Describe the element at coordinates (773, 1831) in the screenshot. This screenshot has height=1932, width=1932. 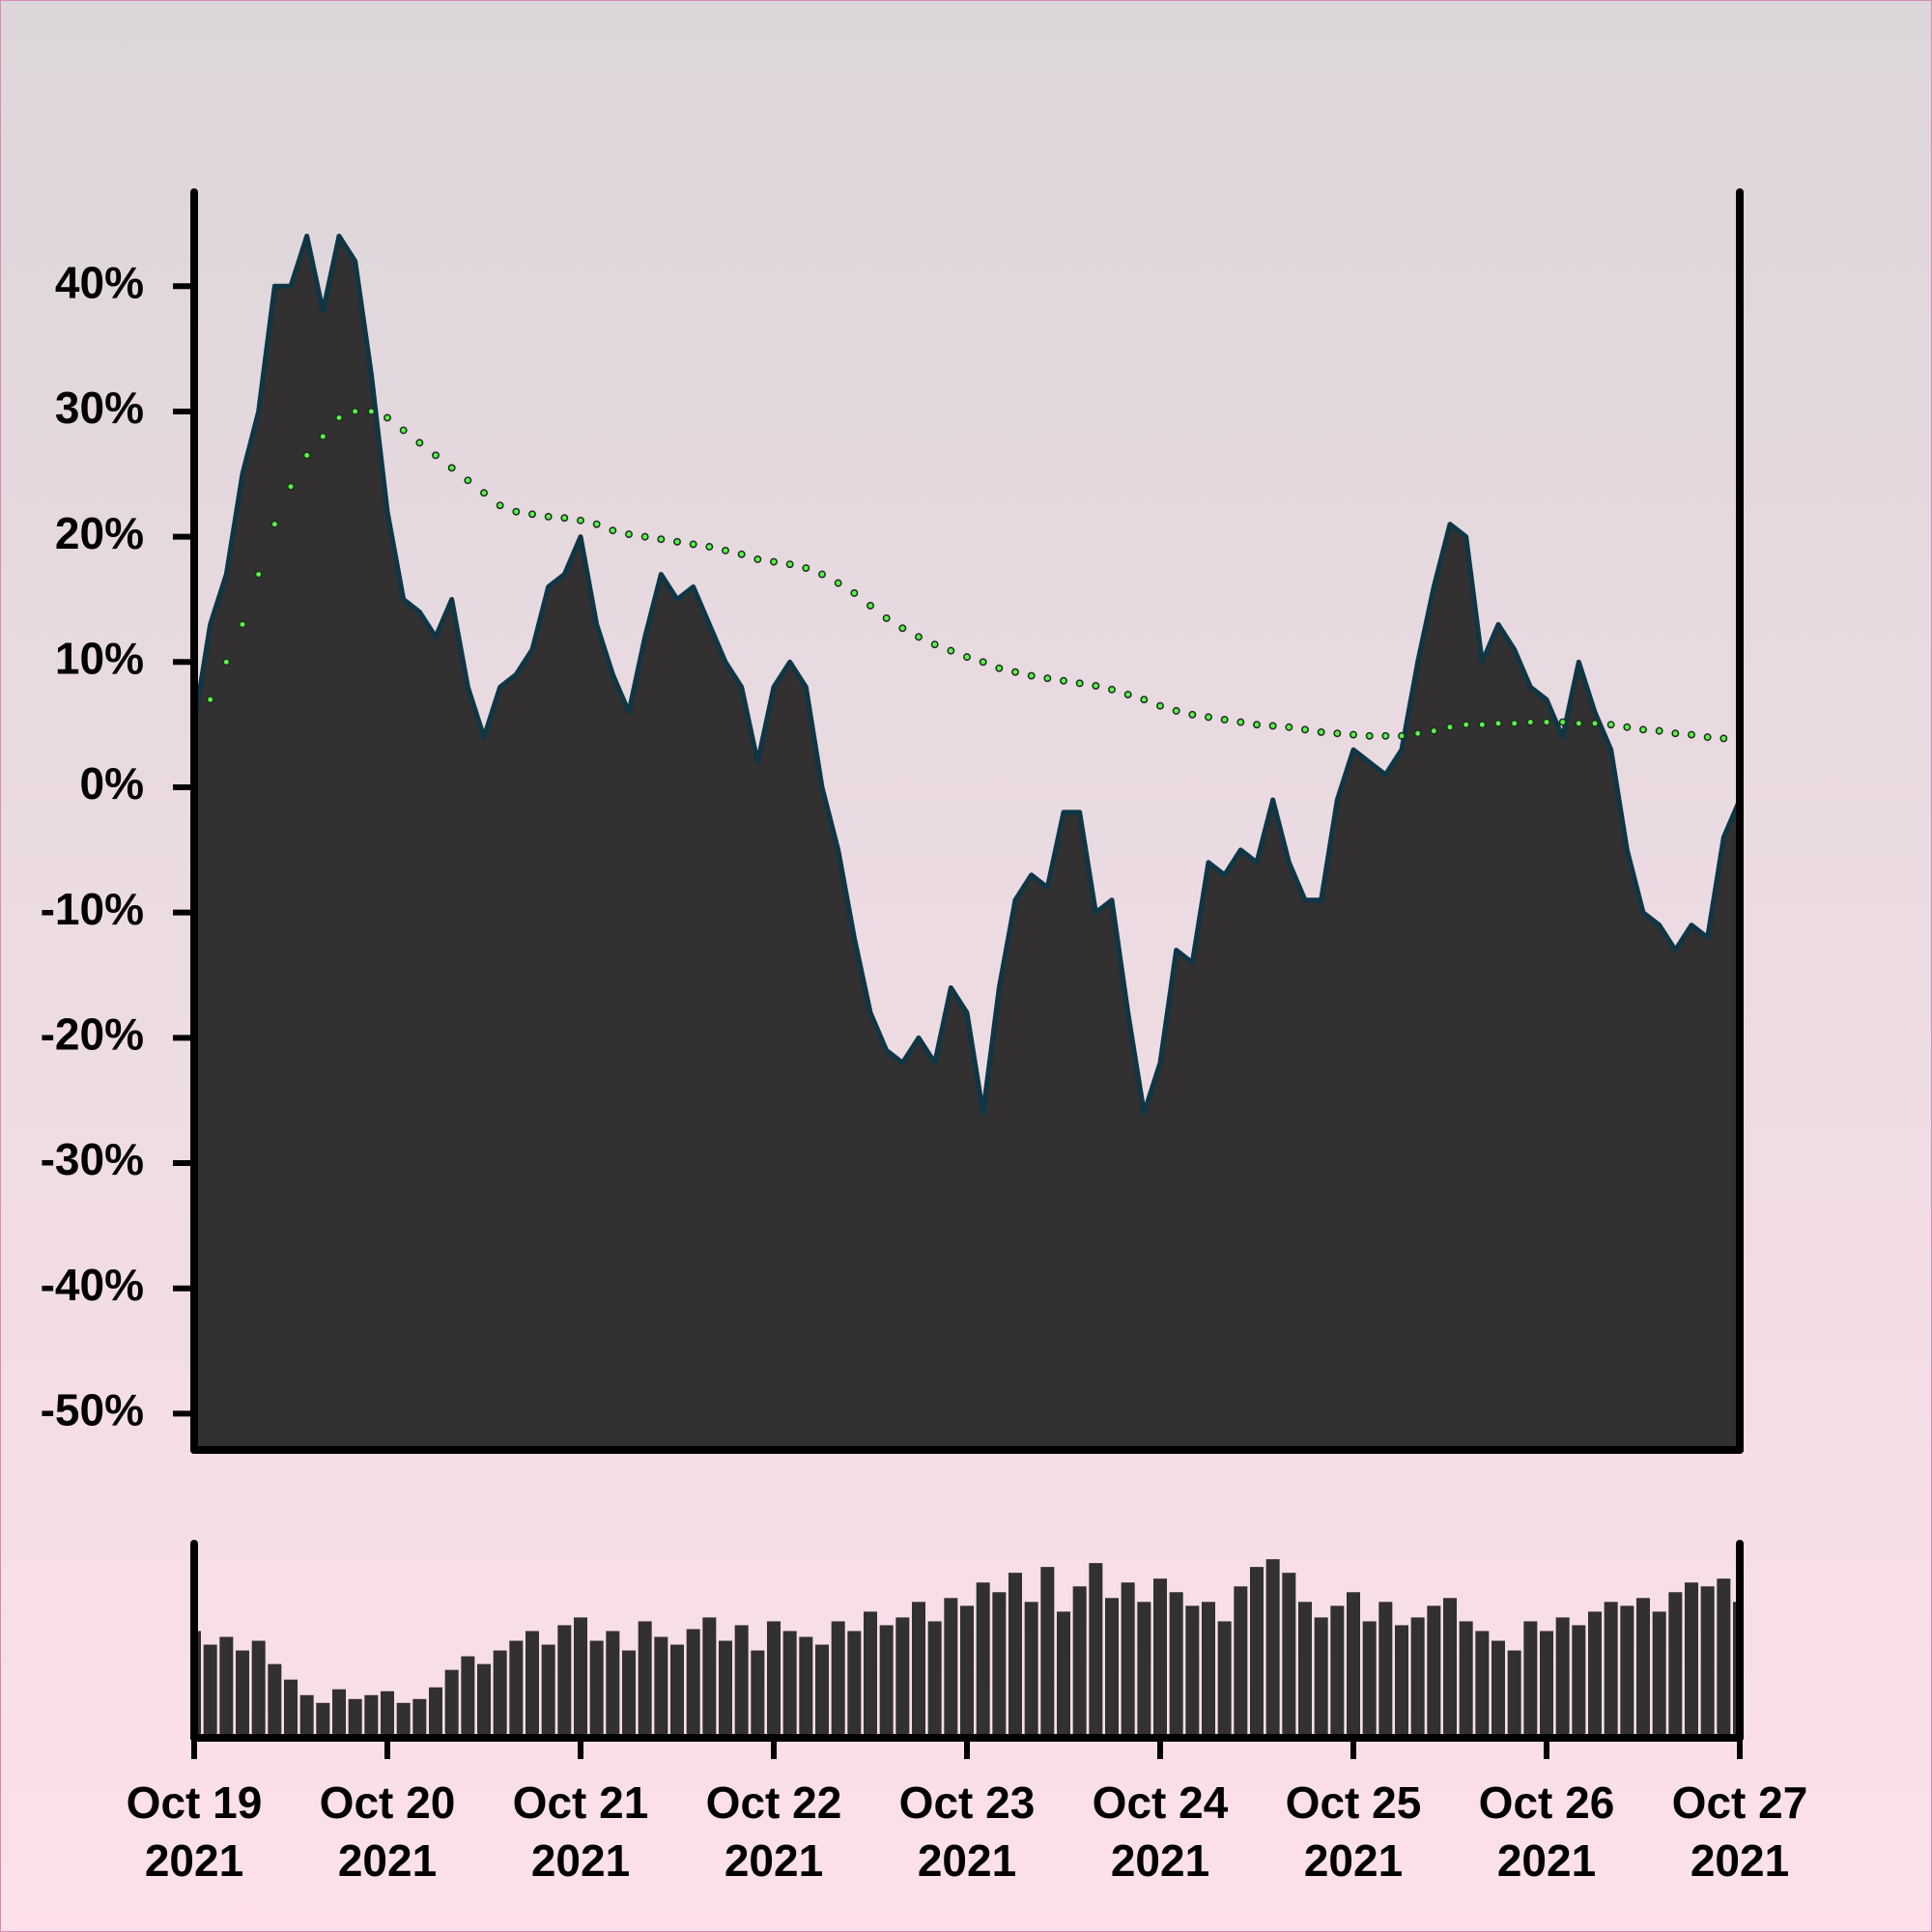
I see `x-tick-label: Oct 22 2021` at that location.